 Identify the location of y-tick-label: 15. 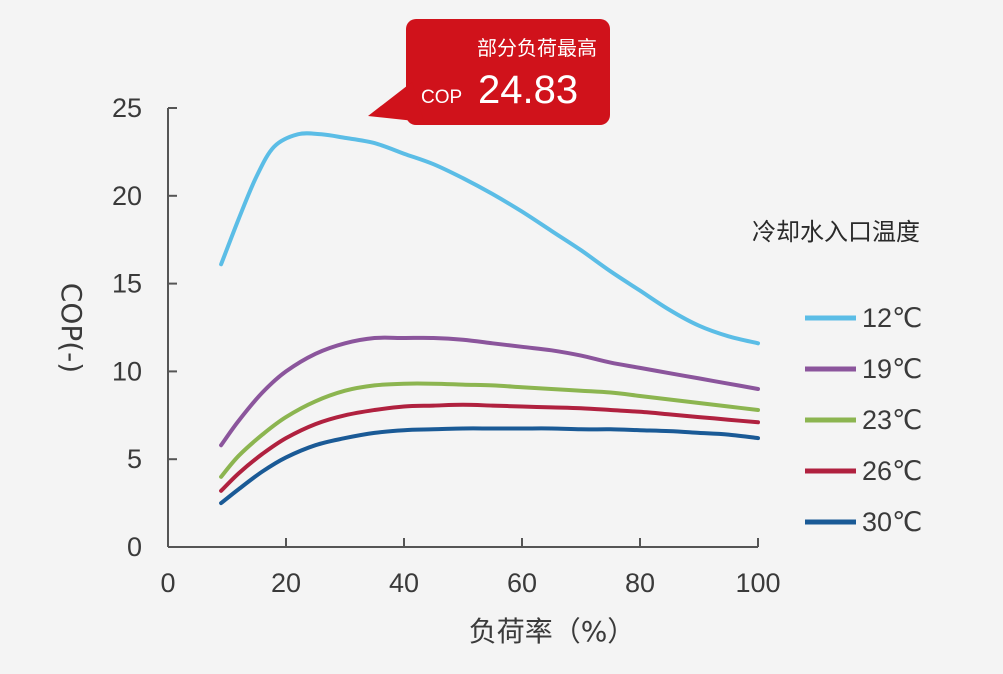
(127, 284).